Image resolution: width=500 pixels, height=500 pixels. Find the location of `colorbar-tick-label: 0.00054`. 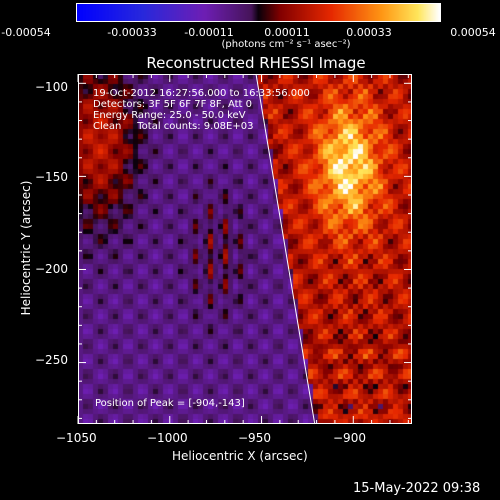

colorbar-tick-label: 0.00054 is located at coordinates (473, 32).